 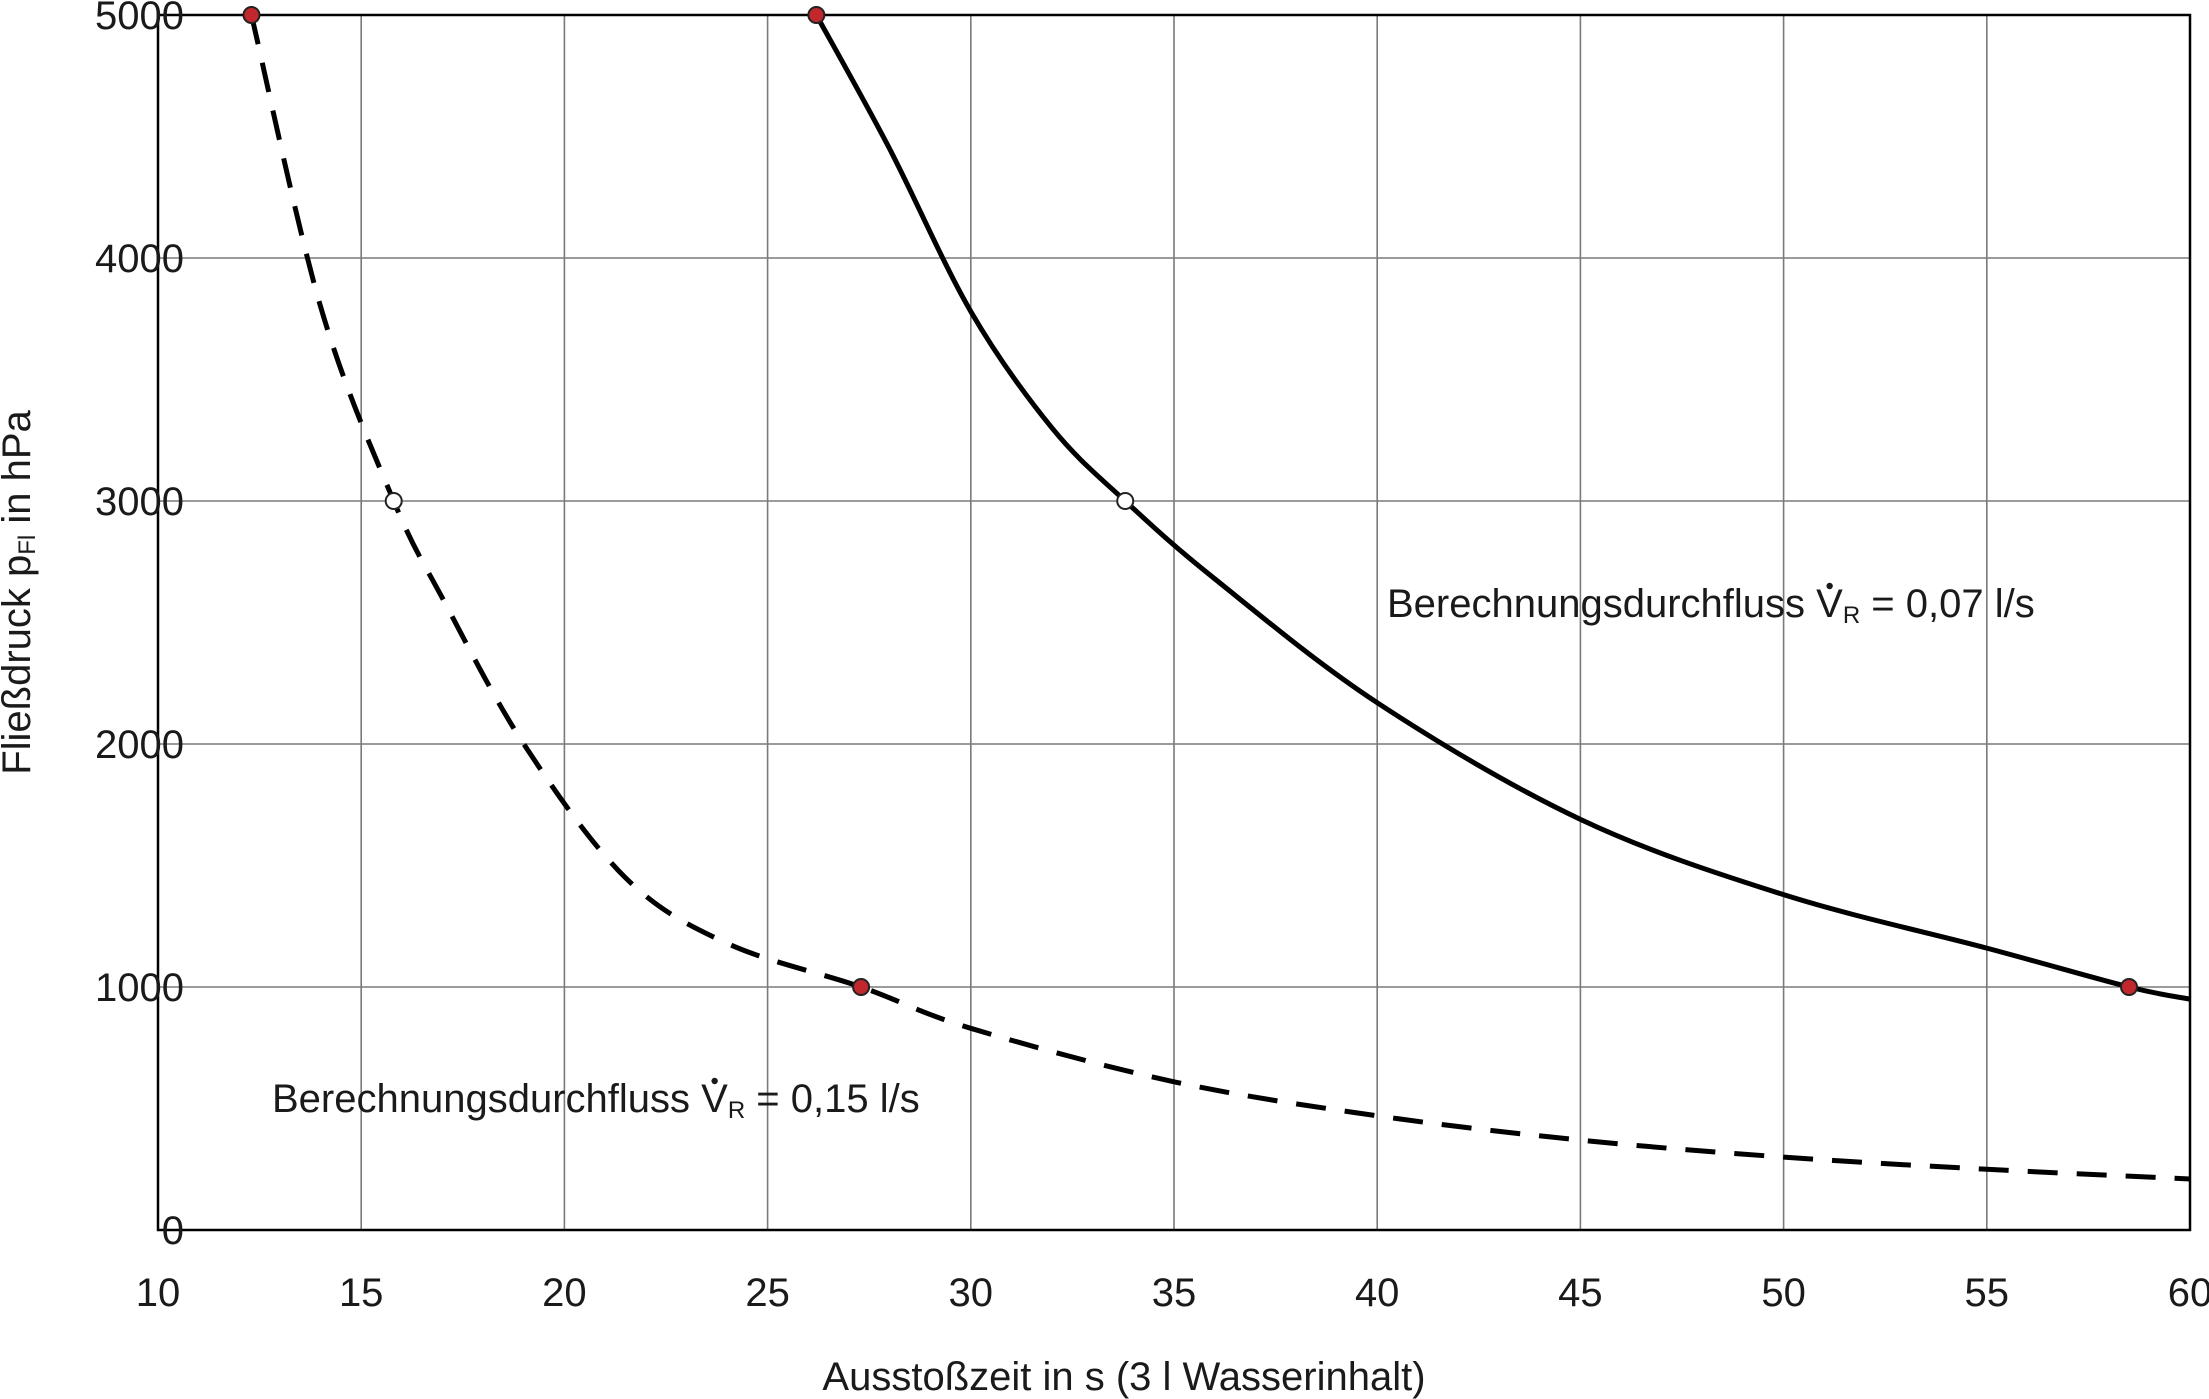 I want to click on annotation-suffix: = 0,07 l/s, so click(x=1947, y=604).